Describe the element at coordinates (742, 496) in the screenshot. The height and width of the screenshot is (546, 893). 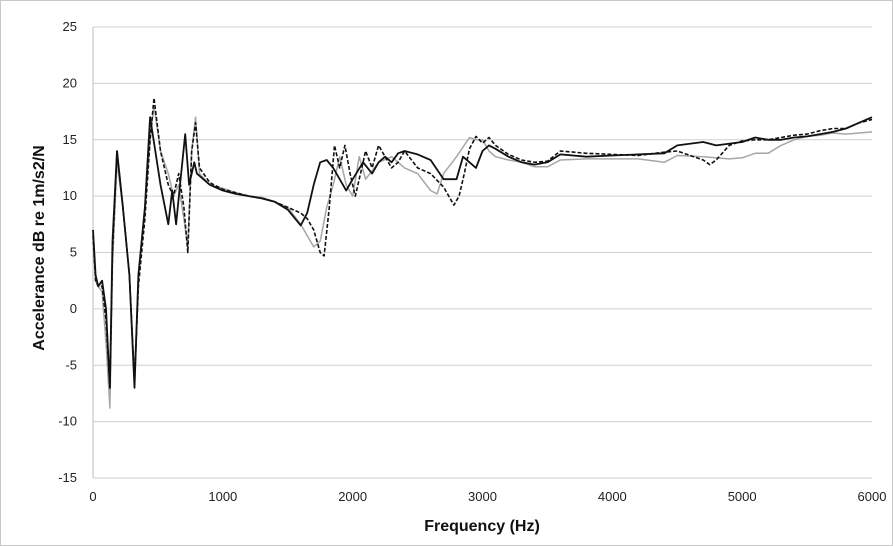
I see `x-tick-label: 5000` at that location.